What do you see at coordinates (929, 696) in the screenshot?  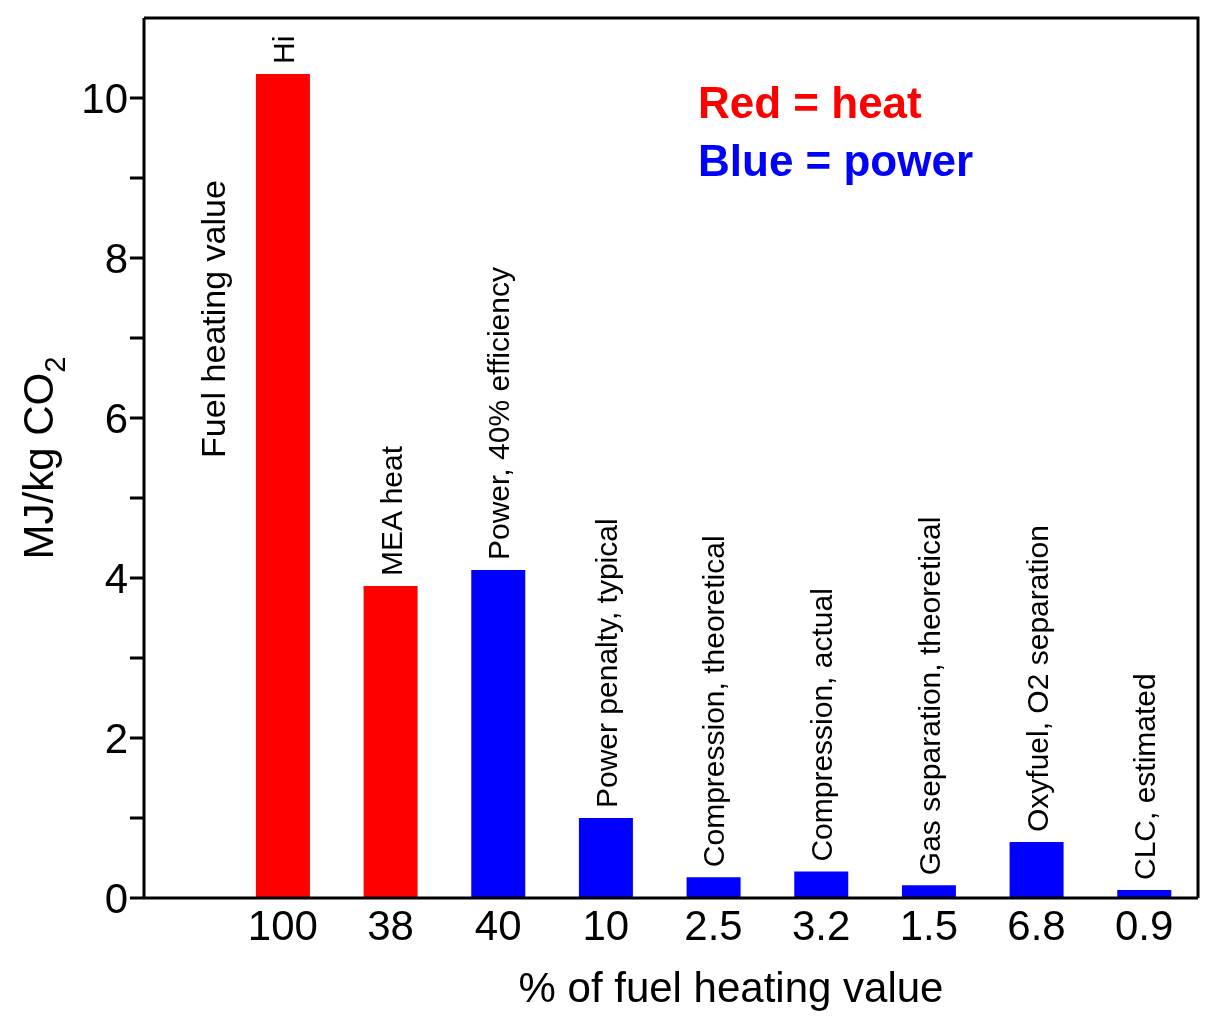 I see `annotation: Gas separation, theoretical` at bounding box center [929, 696].